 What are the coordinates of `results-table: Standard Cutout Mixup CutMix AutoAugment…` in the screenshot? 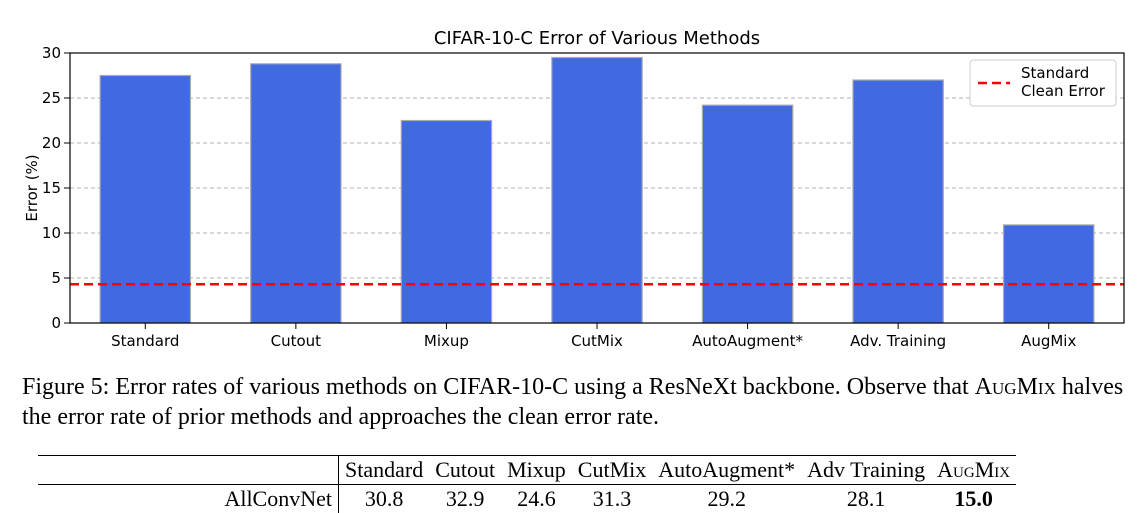 It's located at (527, 484).